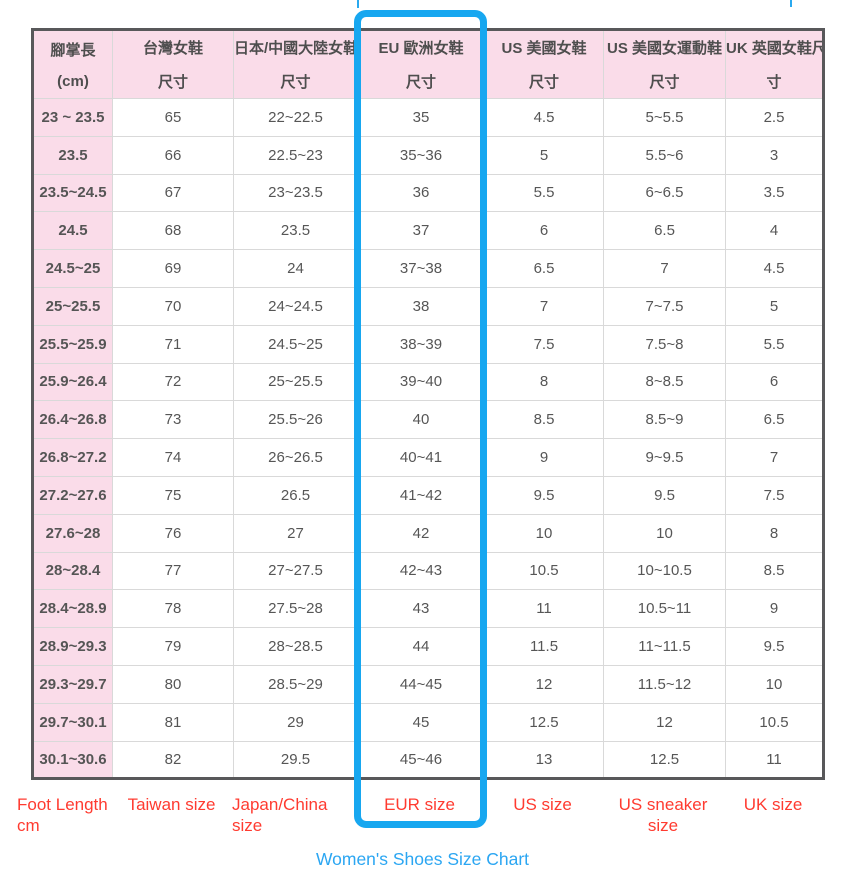 The height and width of the screenshot is (888, 845). What do you see at coordinates (544, 646) in the screenshot?
I see `size-cell: 11.5` at bounding box center [544, 646].